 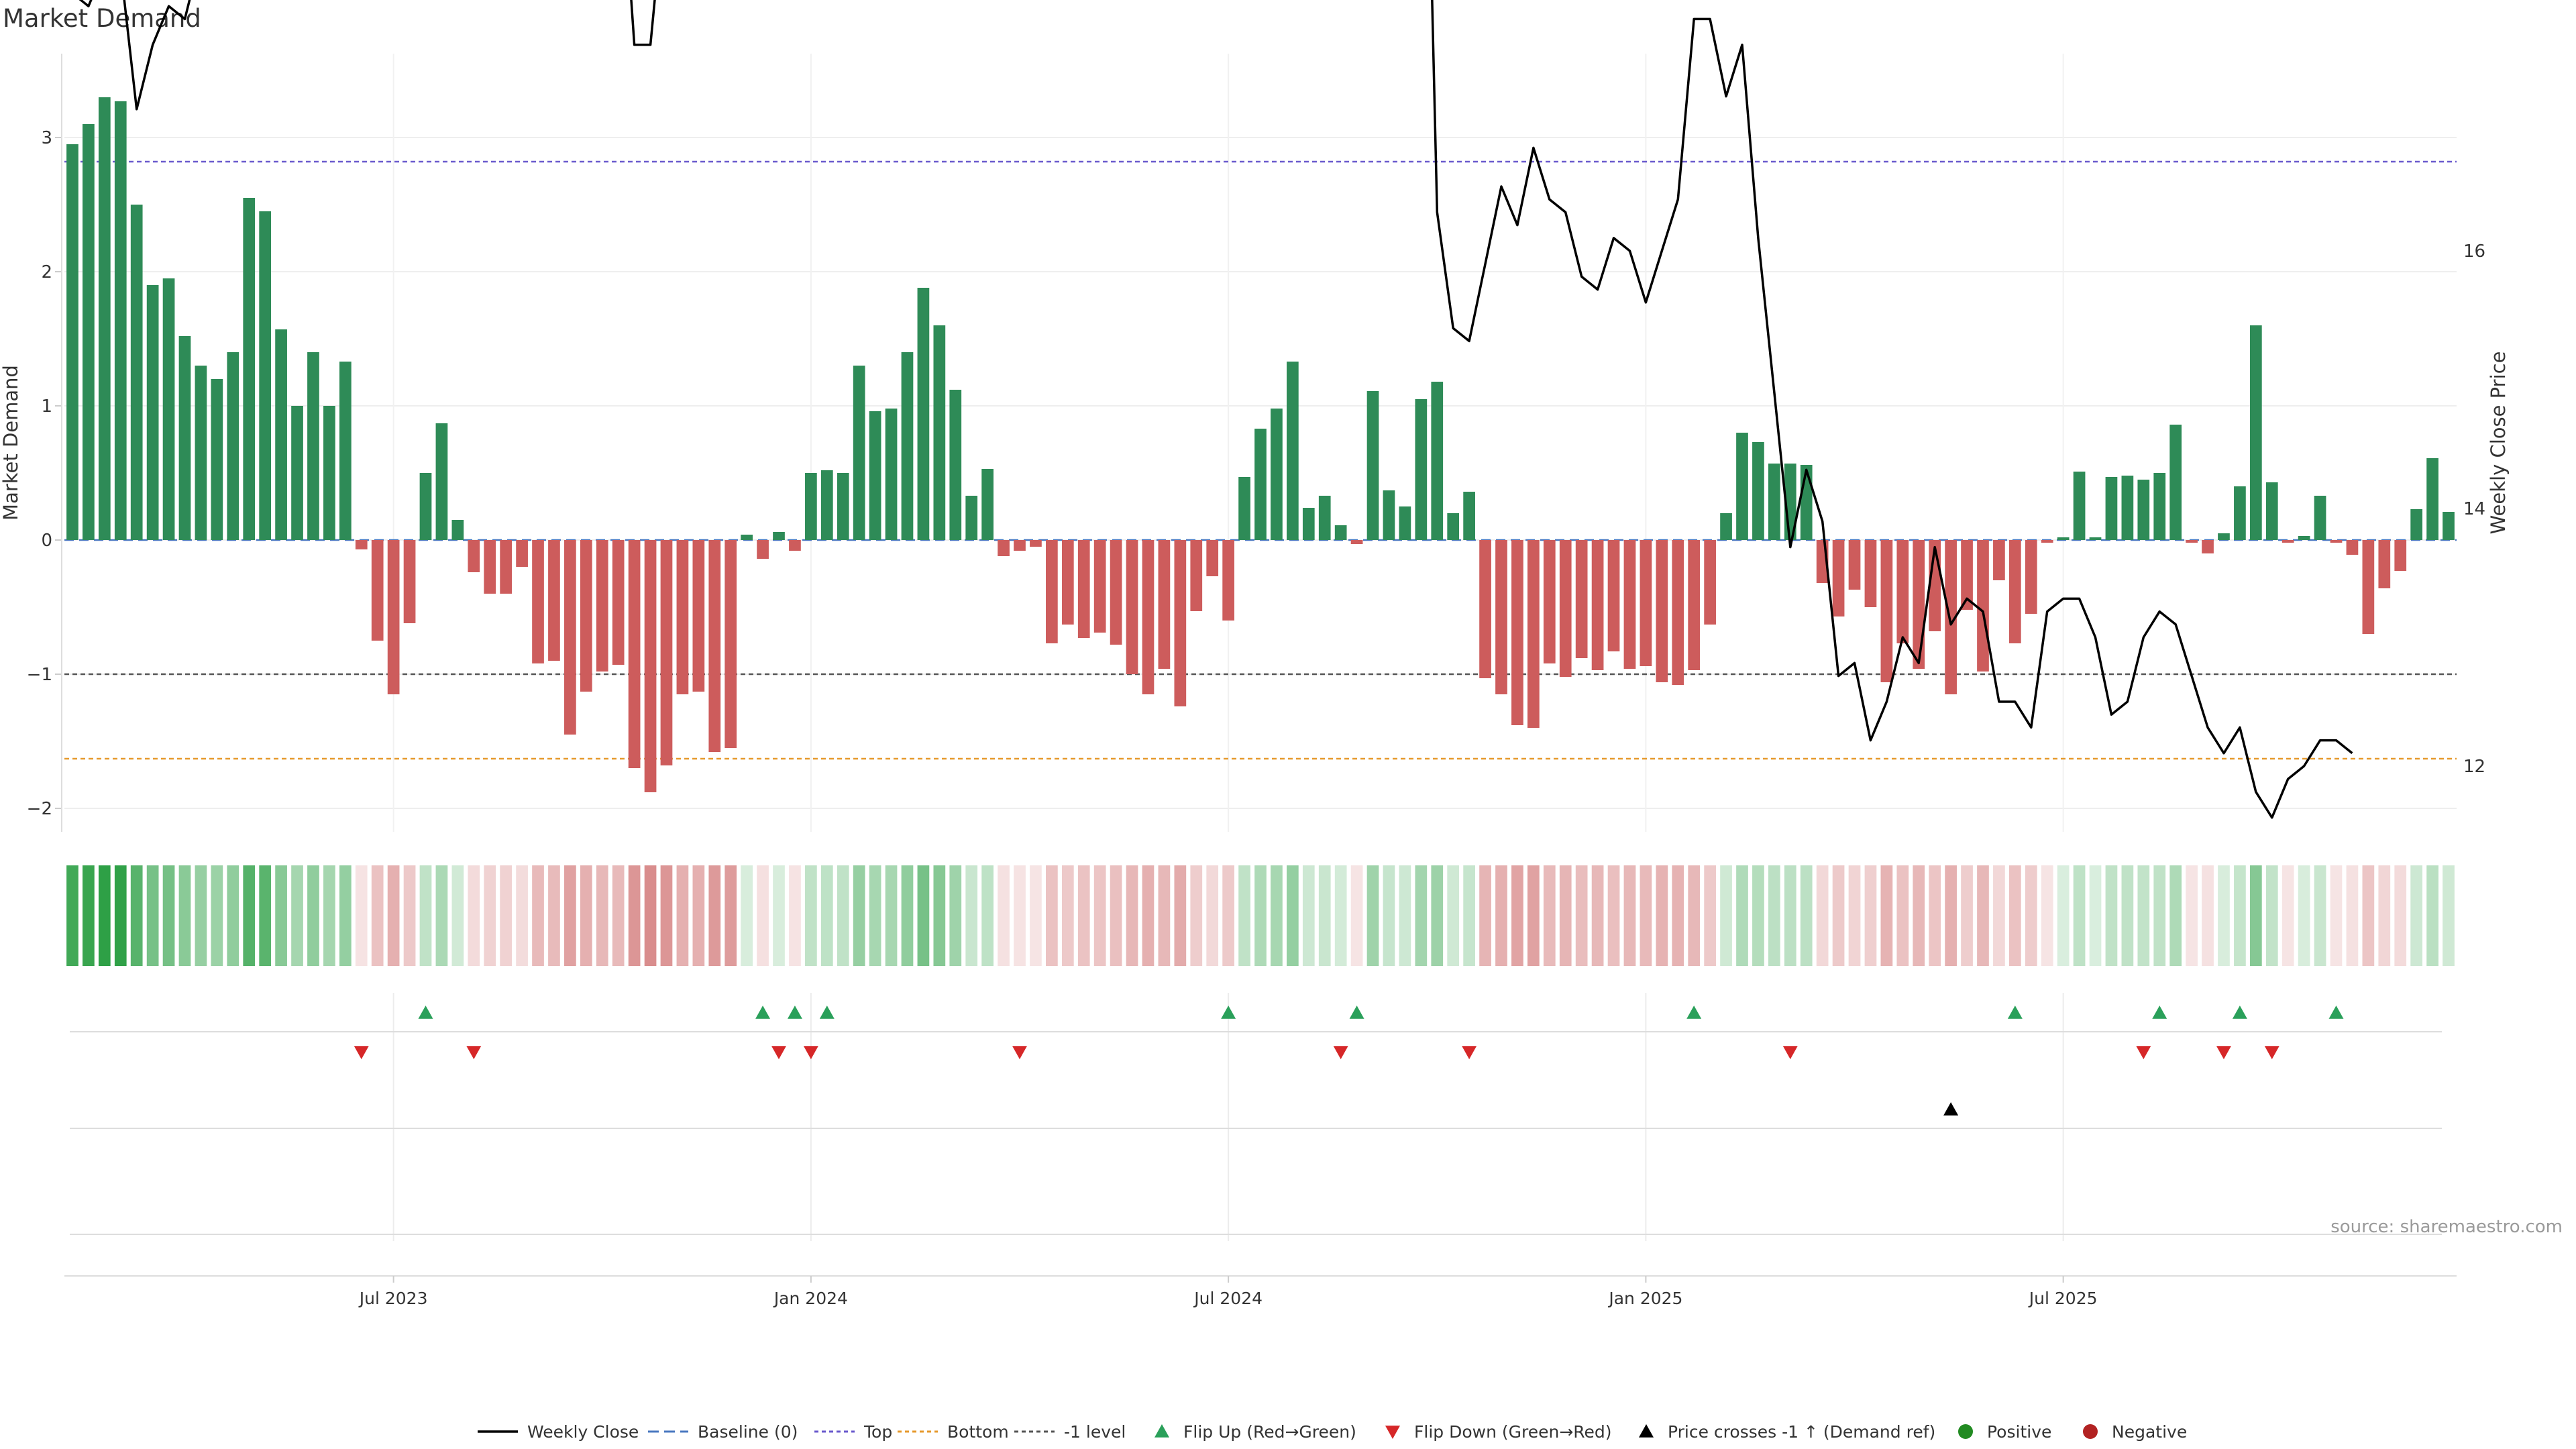 I want to click on y-tick-label: 0, so click(x=46, y=541).